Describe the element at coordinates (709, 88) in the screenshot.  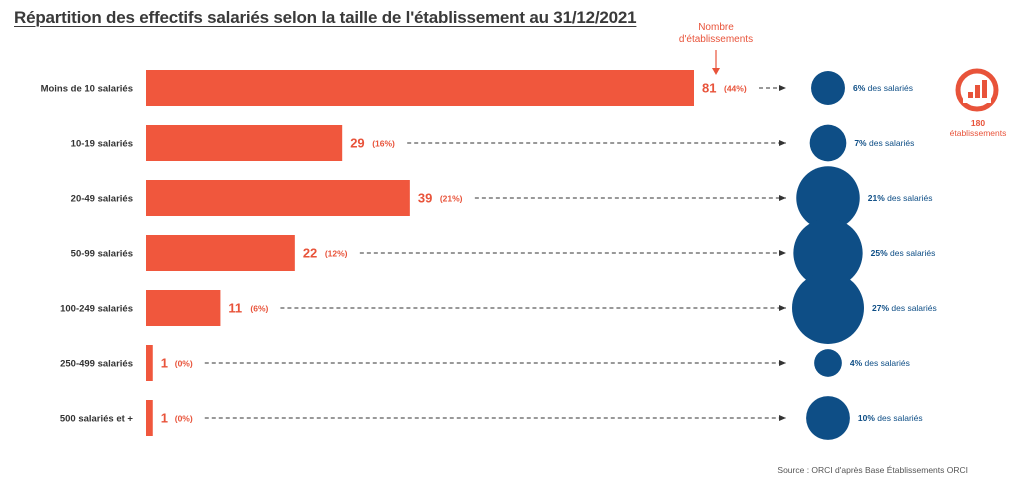
I see `bar-value-label: 81` at that location.